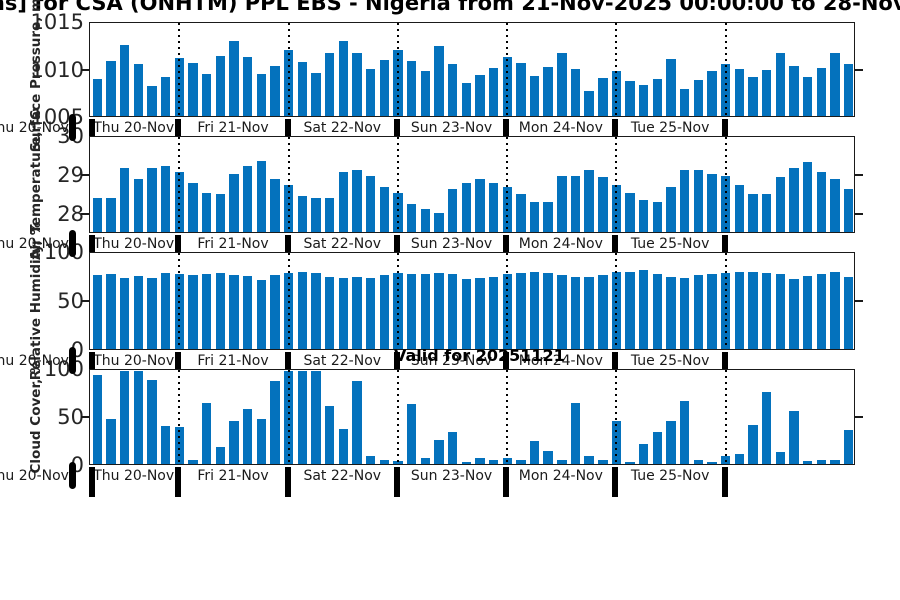  What do you see at coordinates (70, 174) in the screenshot?
I see `y-tick-label: 29` at bounding box center [70, 174].